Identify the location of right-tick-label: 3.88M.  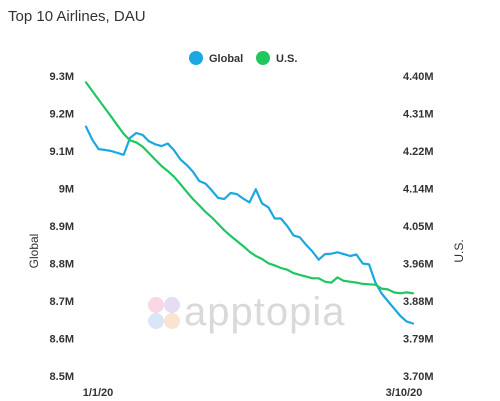
(418, 302).